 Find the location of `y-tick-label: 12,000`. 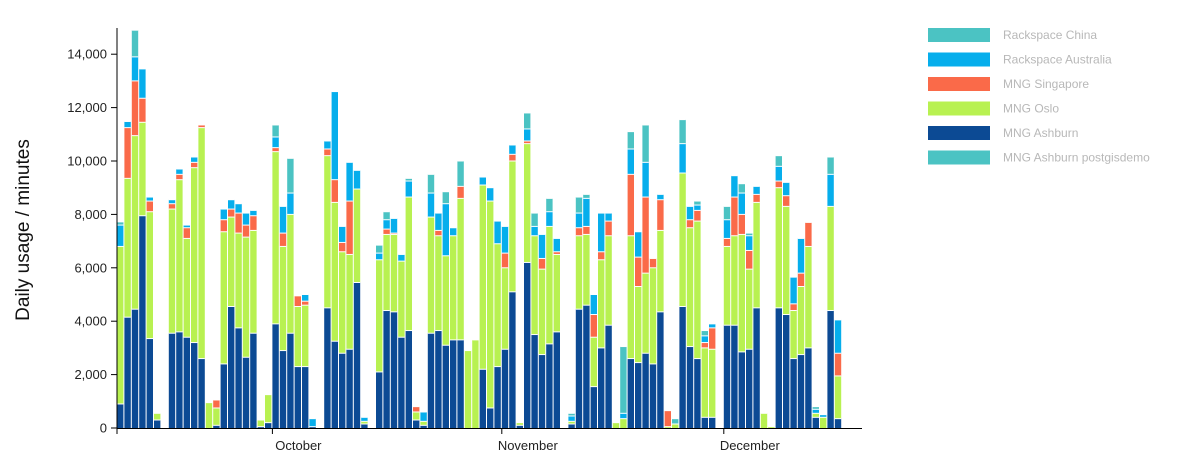

y-tick-label: 12,000 is located at coordinates (87, 107).